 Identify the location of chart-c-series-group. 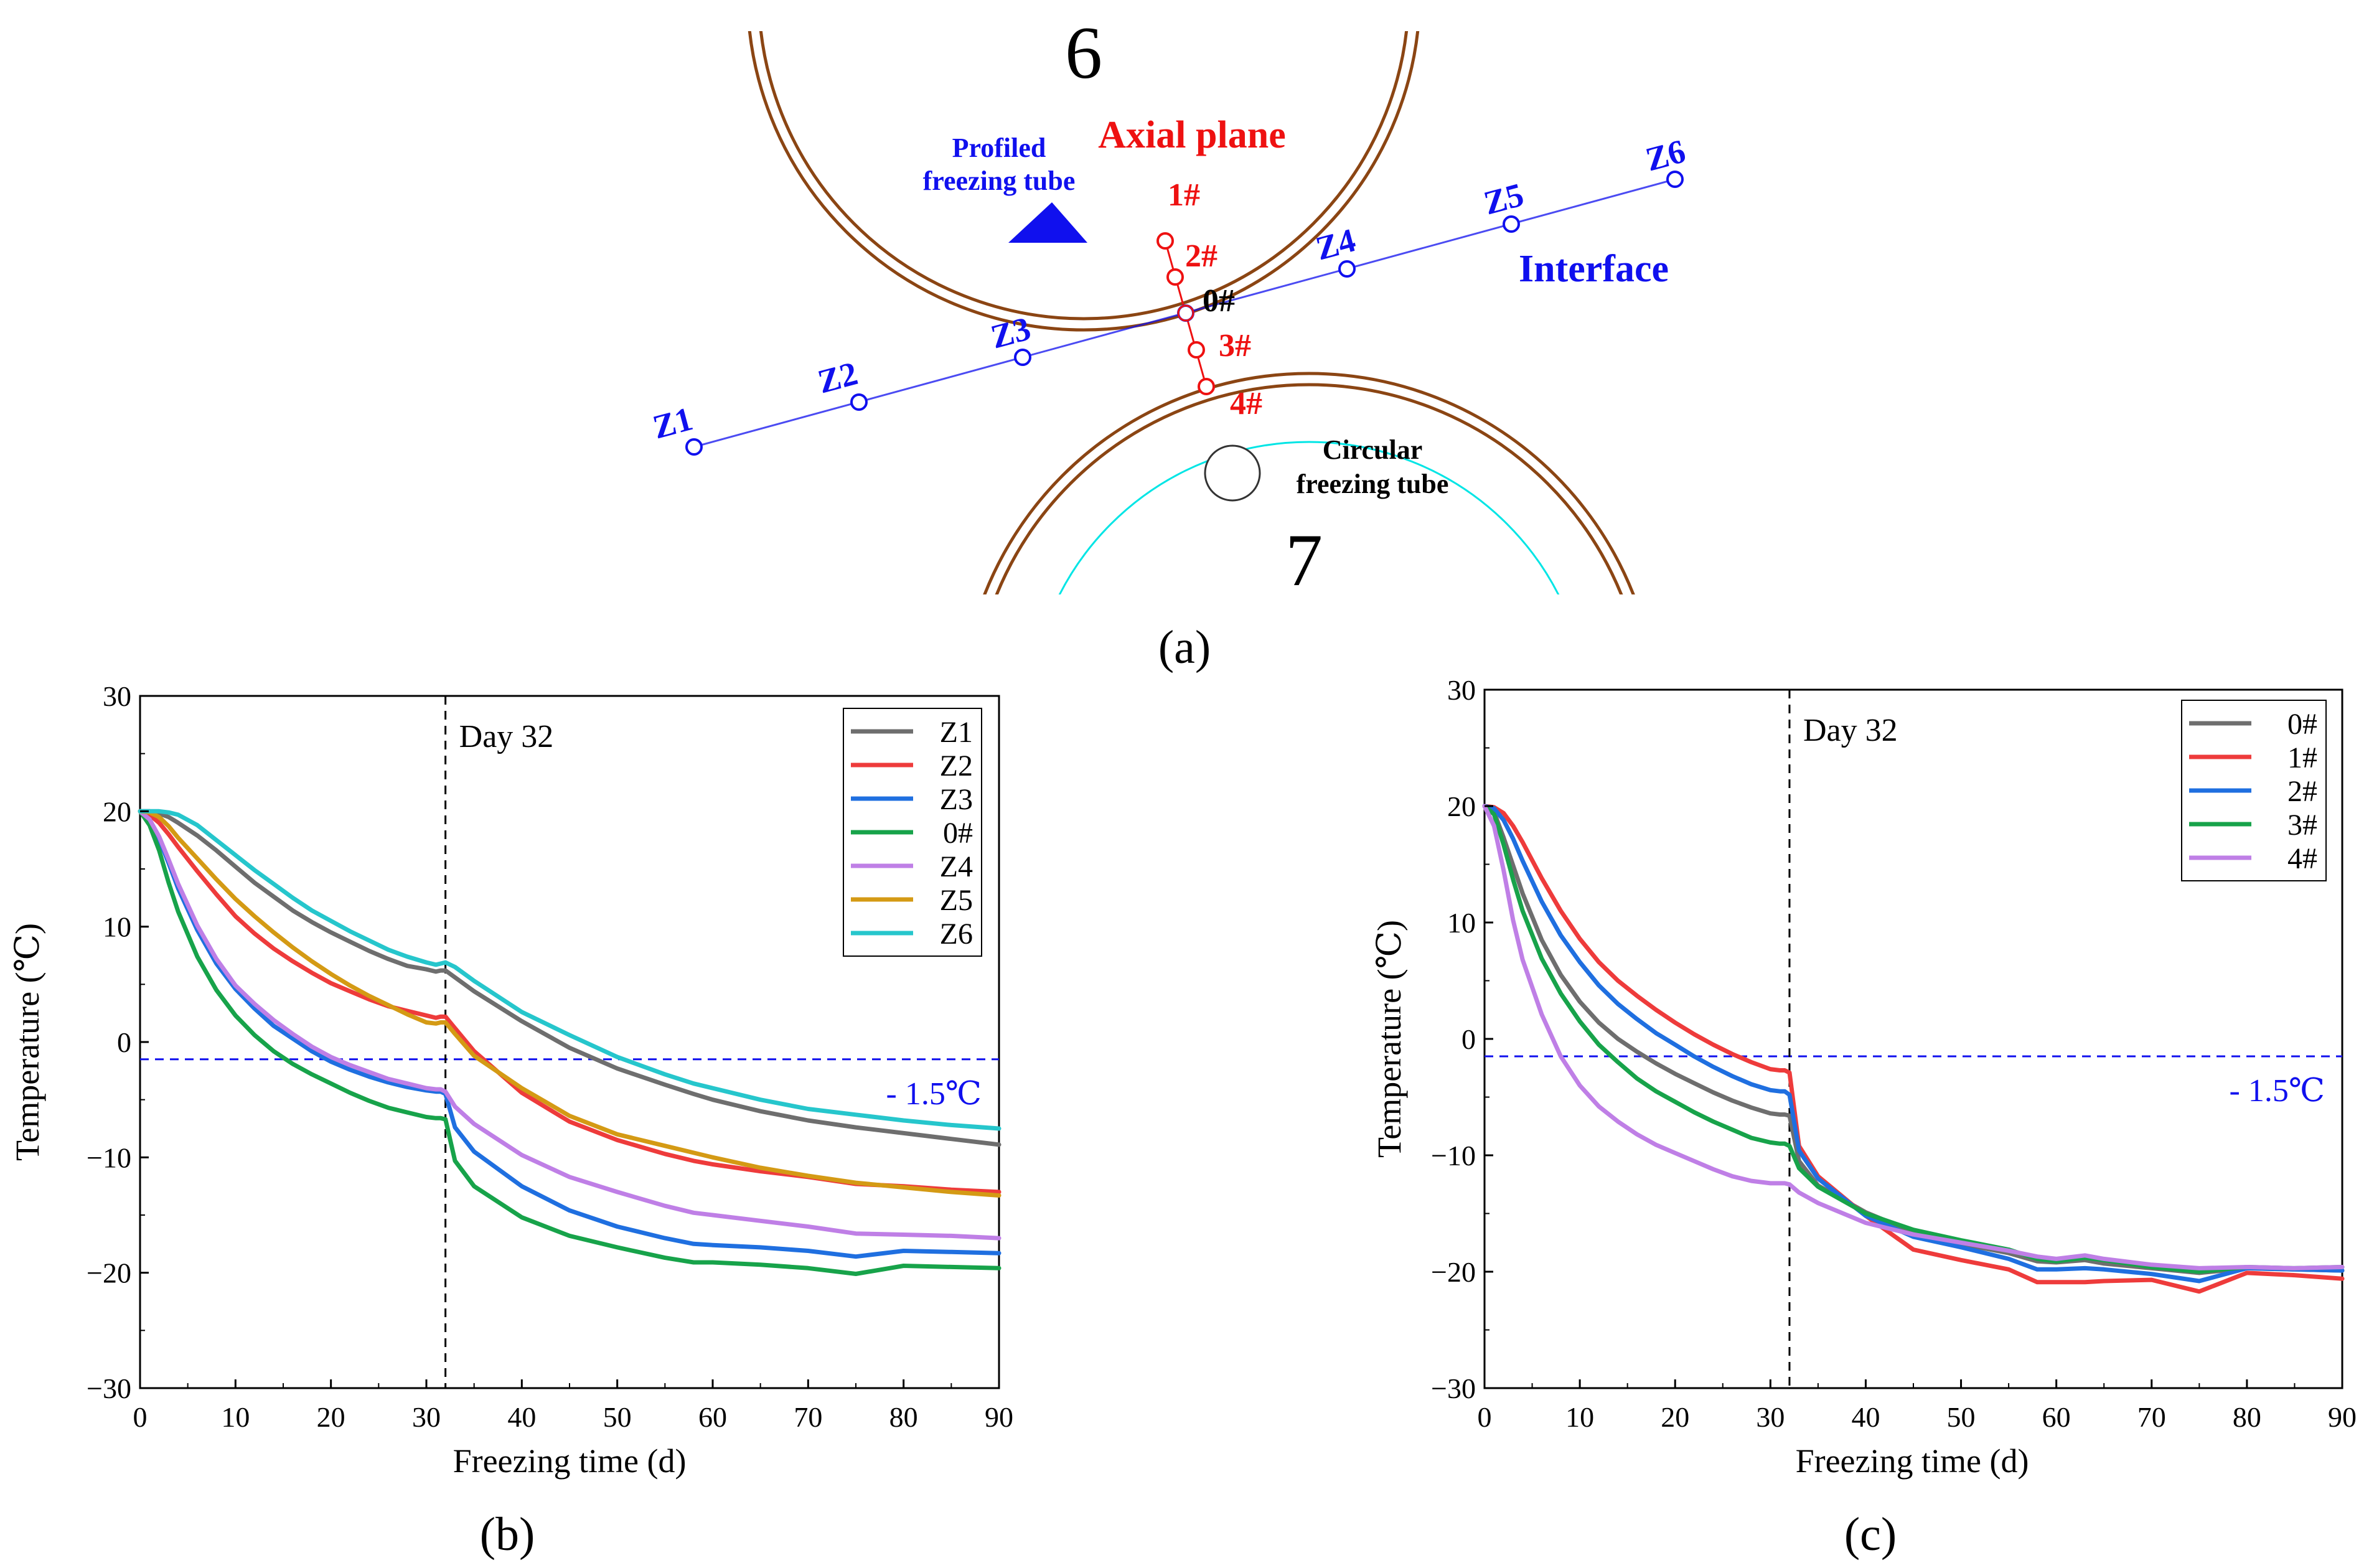
(1913, 1049).